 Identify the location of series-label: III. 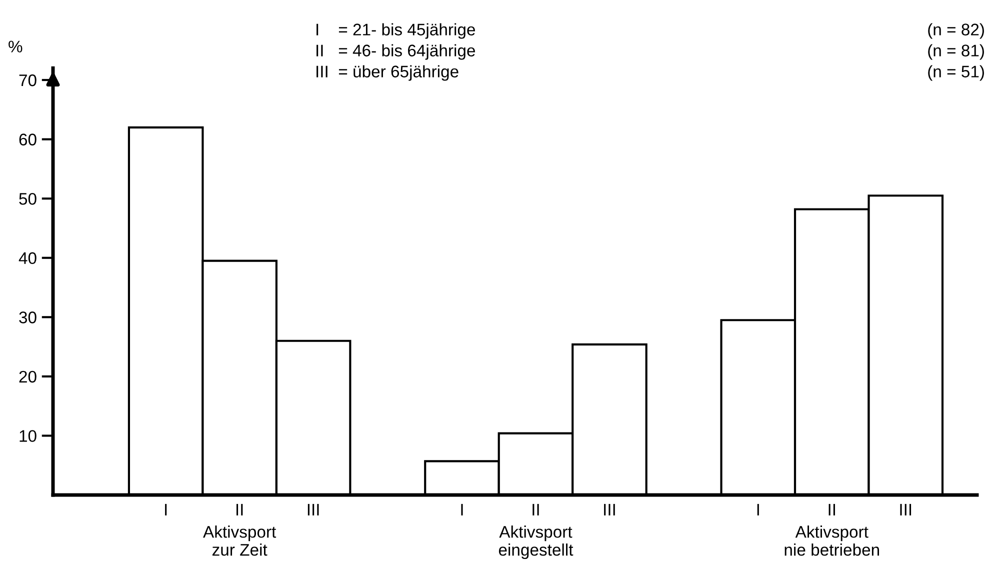
(313, 510).